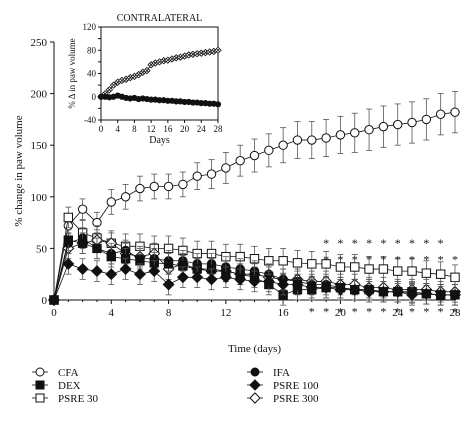  What do you see at coordinates (168, 129) in the screenshot?
I see `inset-x-tick-label: 16` at bounding box center [168, 129].